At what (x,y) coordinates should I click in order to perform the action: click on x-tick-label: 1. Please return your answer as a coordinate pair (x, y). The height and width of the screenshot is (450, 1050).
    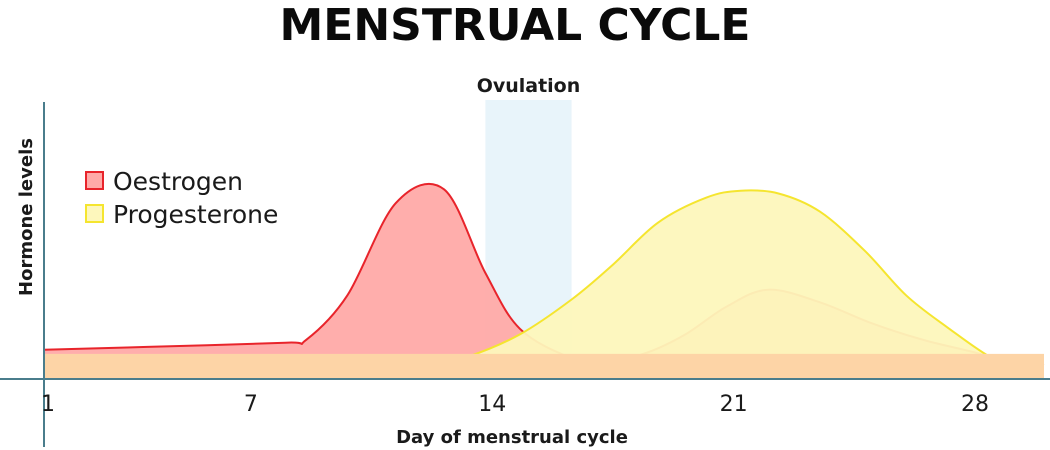
    Looking at the image, I should click on (48, 404).